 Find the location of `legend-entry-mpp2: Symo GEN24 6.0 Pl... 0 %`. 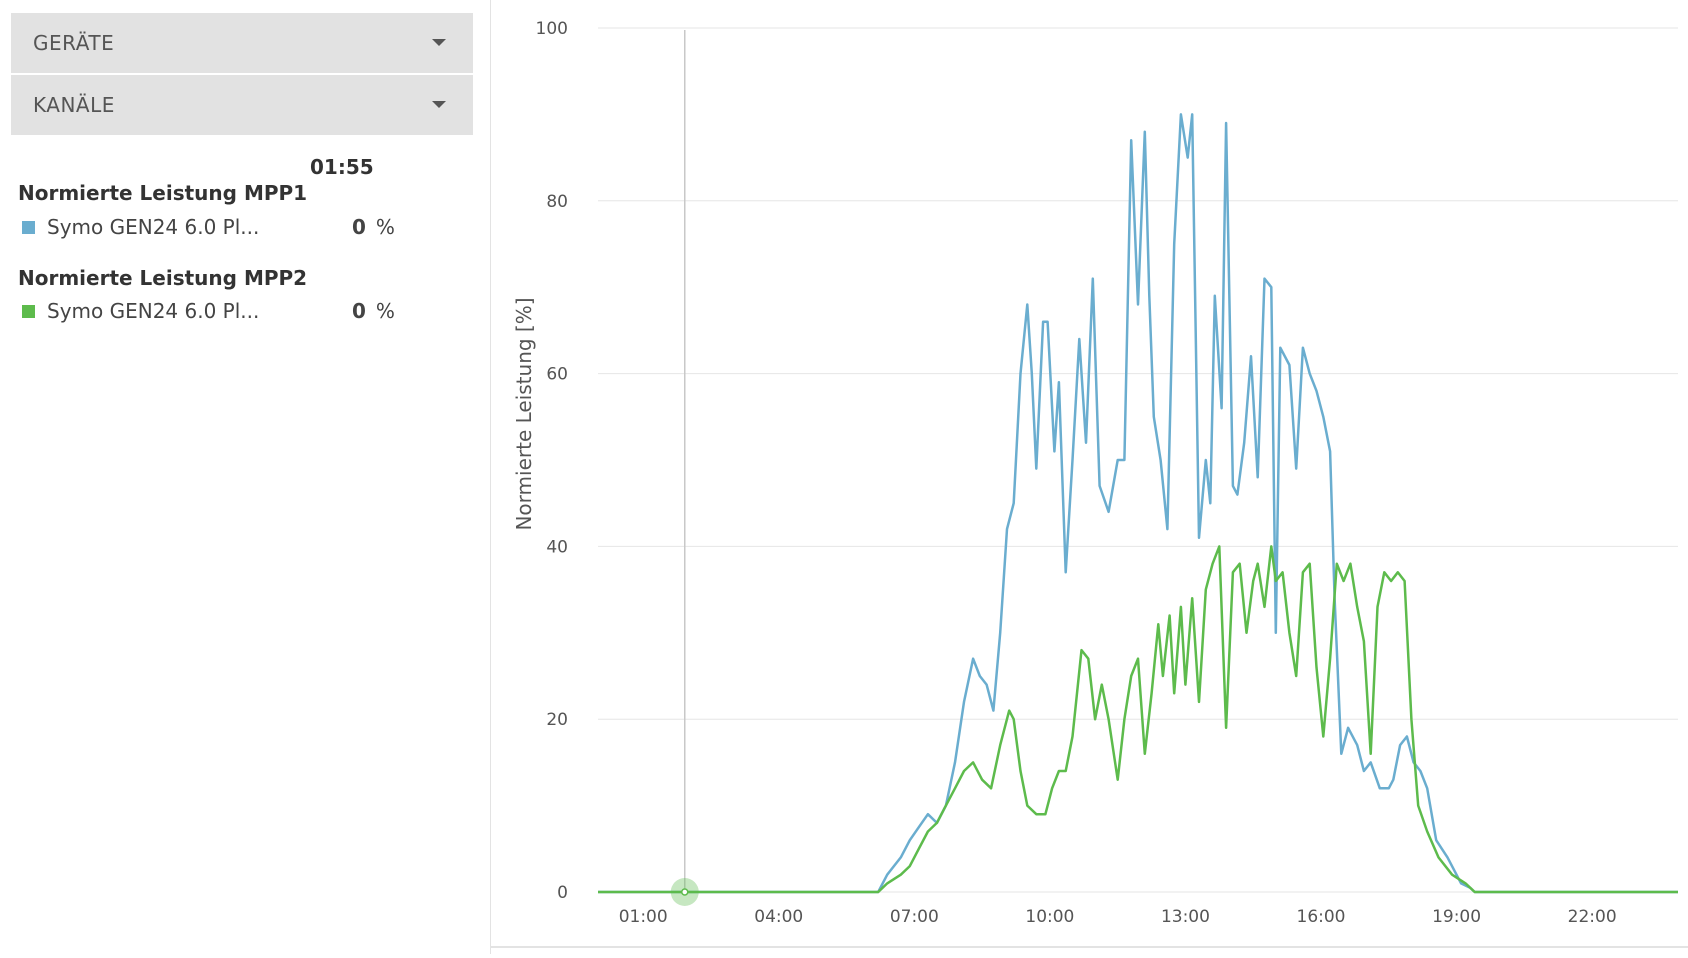

legend-entry-mpp2: Symo GEN24 6.0 Pl... 0 % is located at coordinates (212, 311).